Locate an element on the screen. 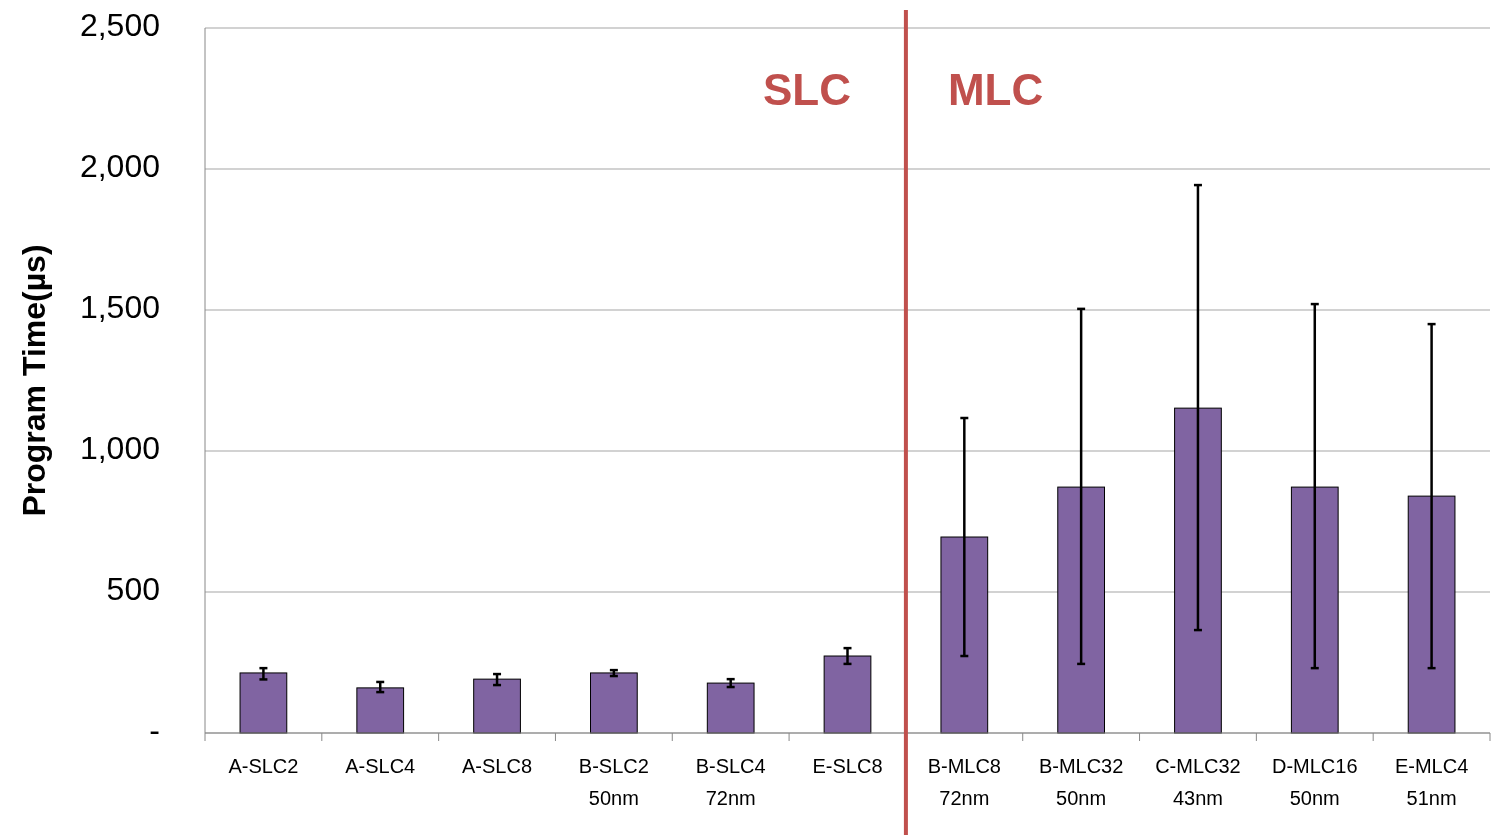 This screenshot has width=1493, height=835. y-tick-label: 2,500 is located at coordinates (119, 25).